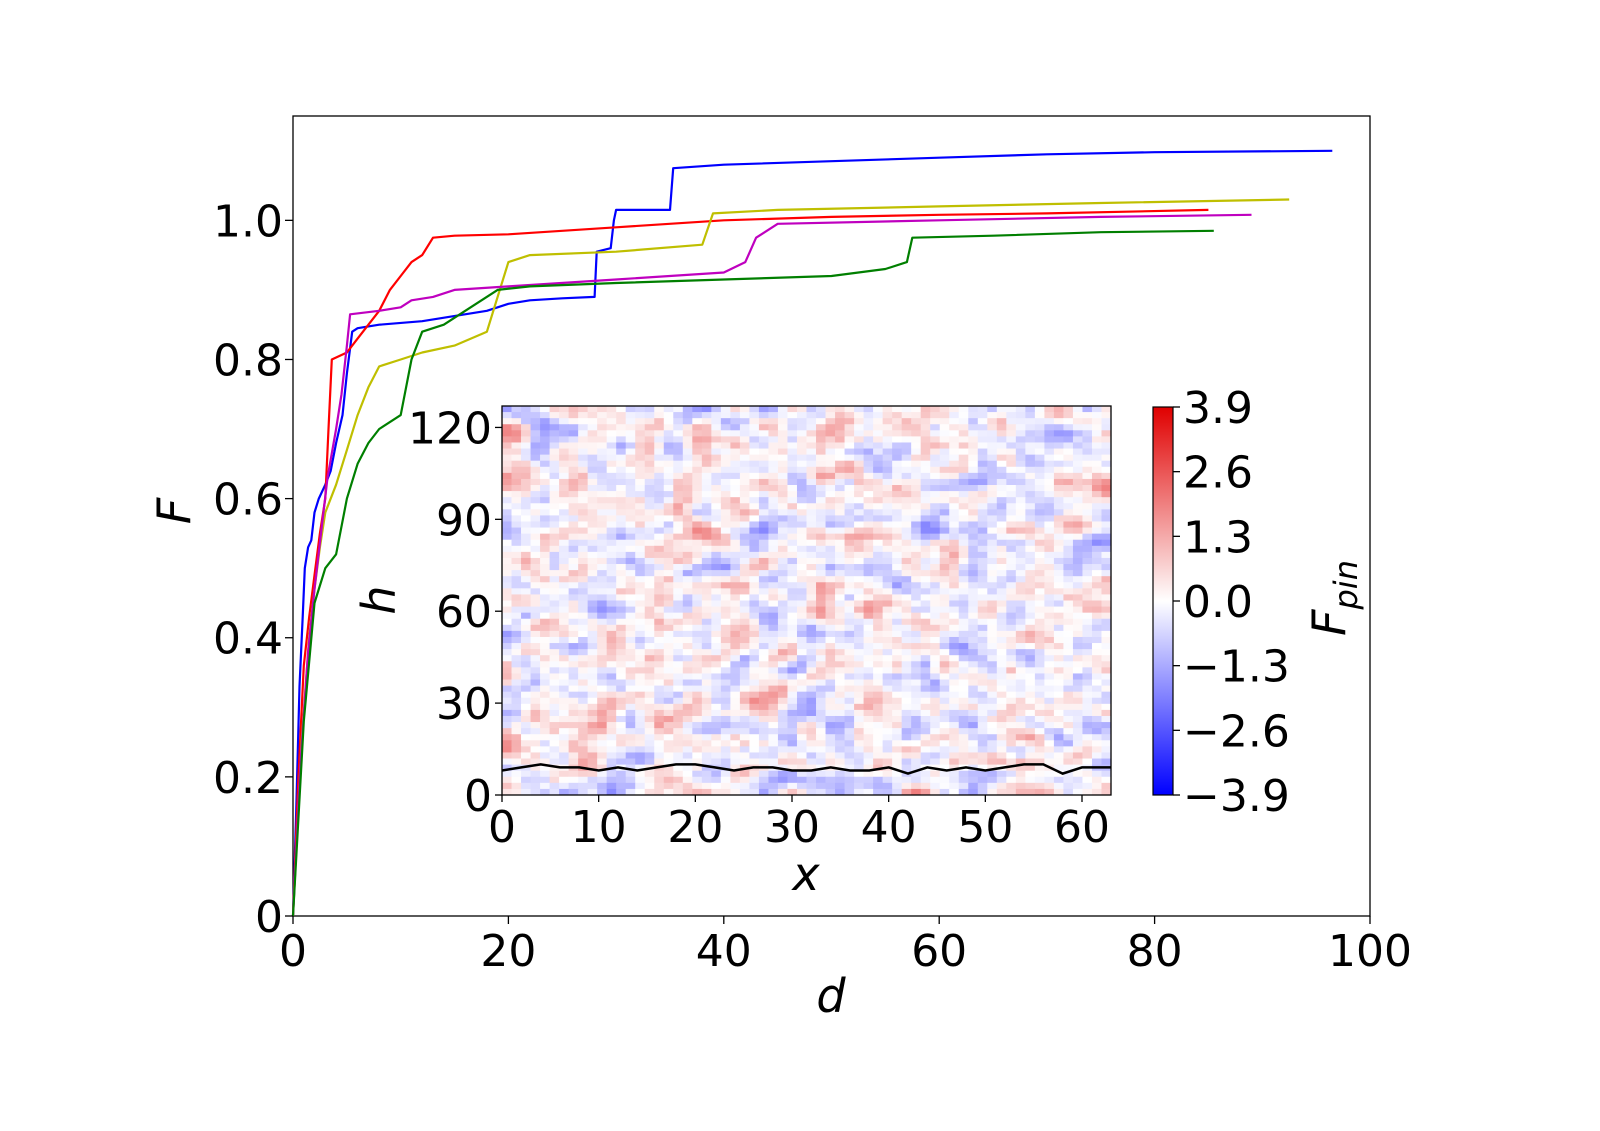 The width and height of the screenshot is (1600, 1131). Describe the element at coordinates (792, 827) in the screenshot. I see `inset-x-tick-label: 30` at that location.